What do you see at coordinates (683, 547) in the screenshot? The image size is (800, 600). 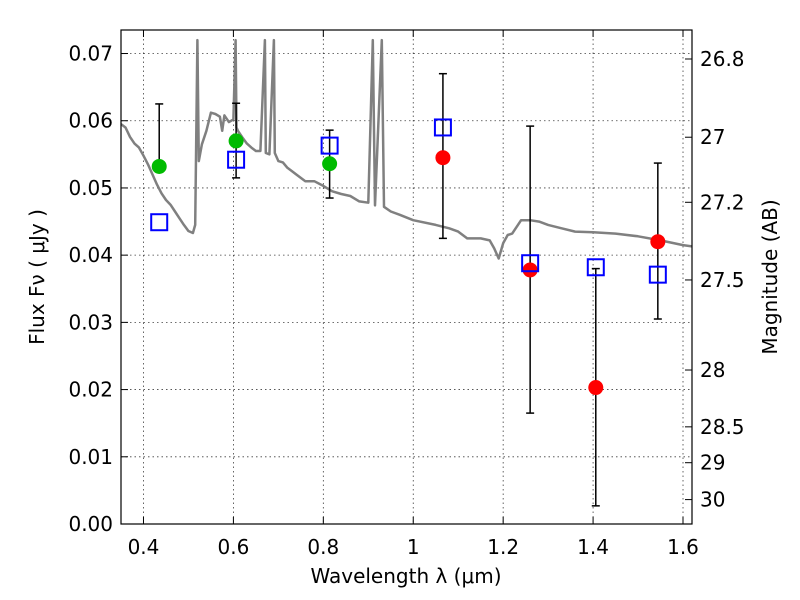 I see `x-tick-label: 1.6` at bounding box center [683, 547].